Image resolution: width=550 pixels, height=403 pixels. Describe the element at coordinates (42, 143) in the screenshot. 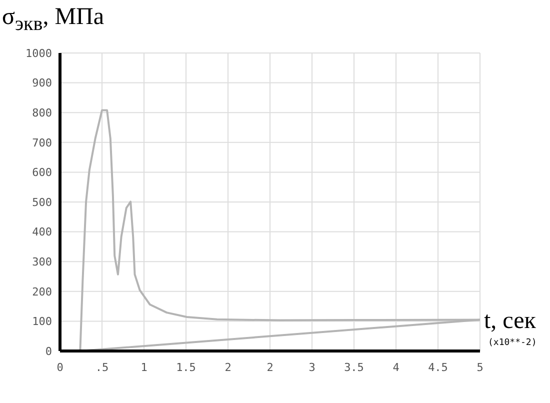

I see `y-tick-label: 700` at that location.